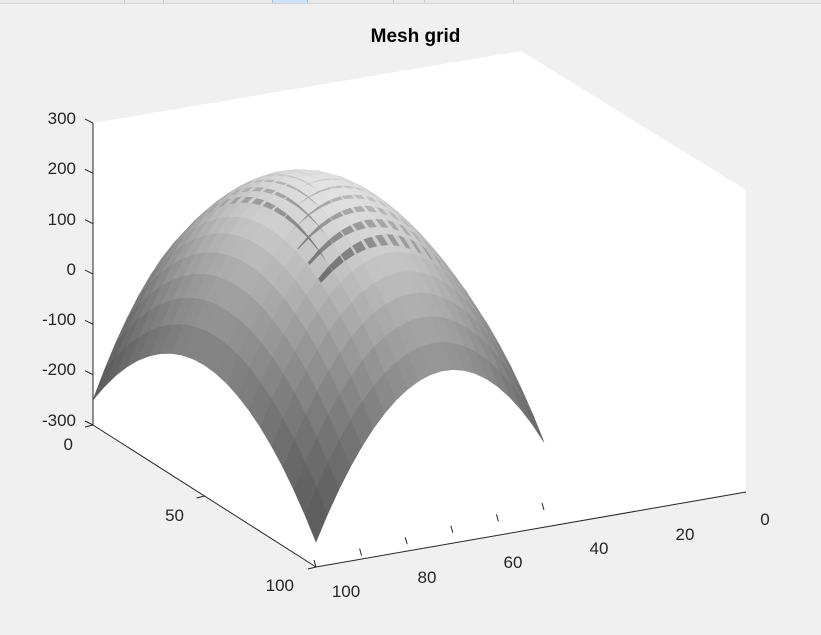 Image resolution: width=821 pixels, height=635 pixels. I want to click on y-tick-label: 50, so click(174, 515).